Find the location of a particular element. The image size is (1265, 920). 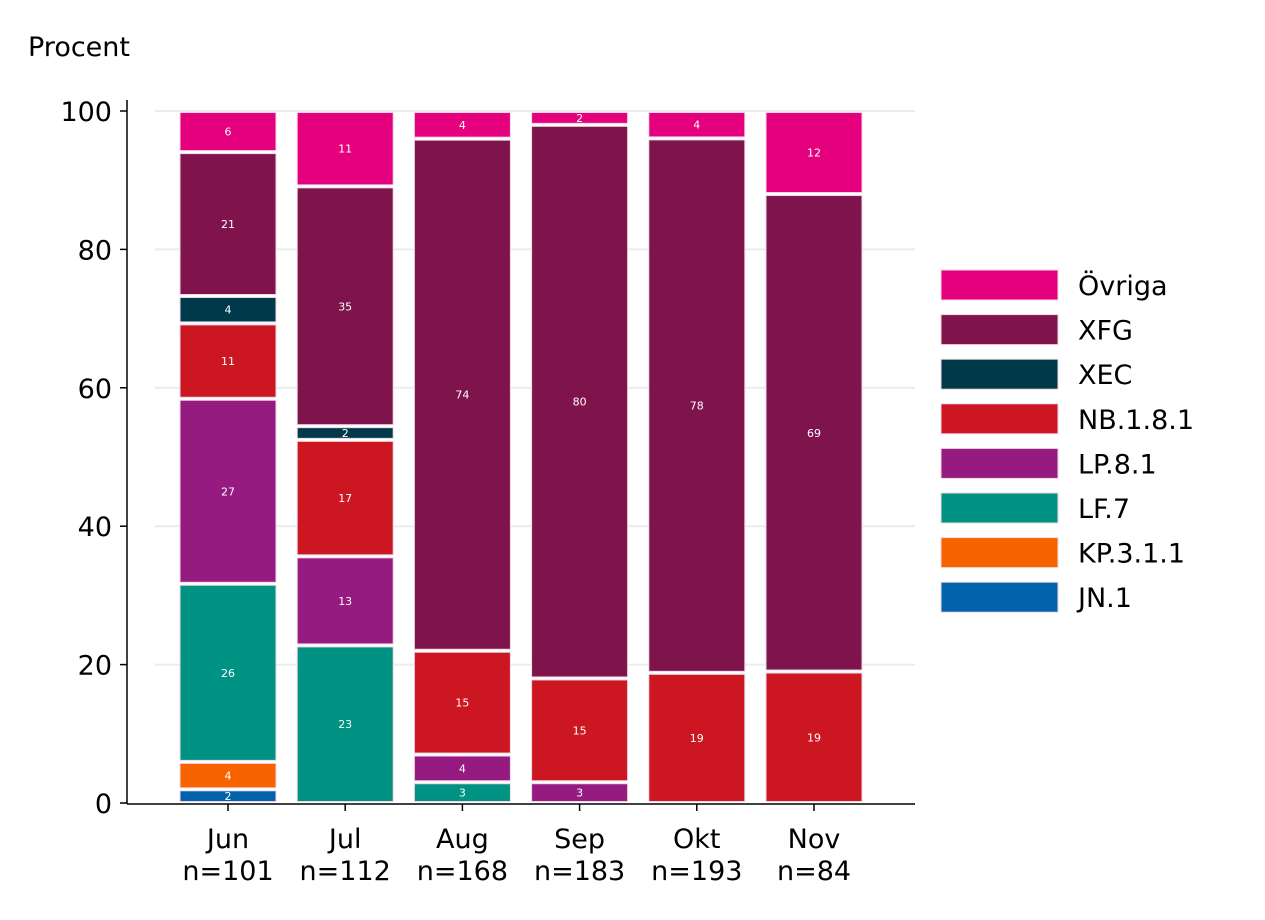

data-label: 12 is located at coordinates (814, 153).